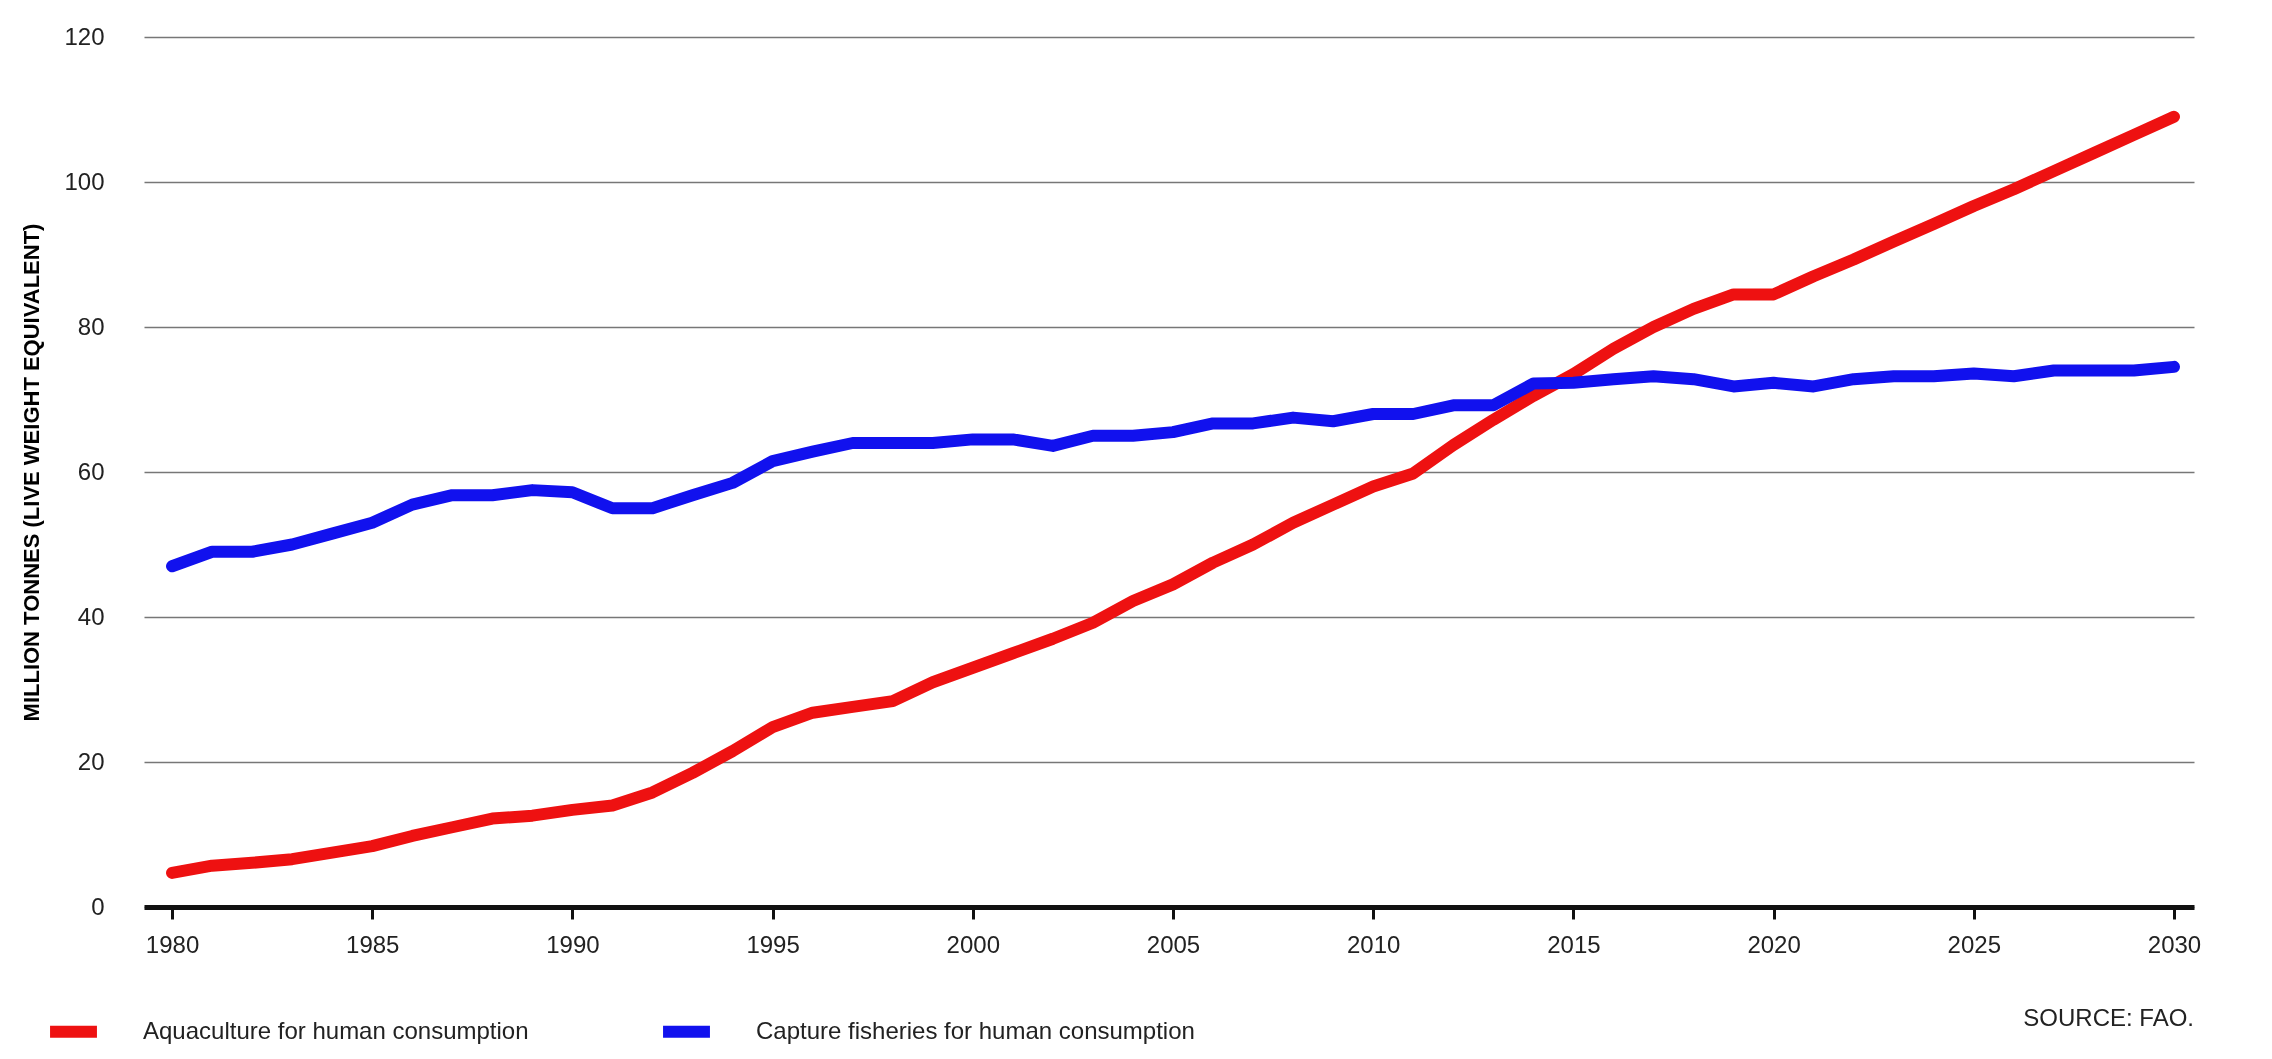  What do you see at coordinates (336, 1030) in the screenshot?
I see `legend-label: Aquaculture for human consumption` at bounding box center [336, 1030].